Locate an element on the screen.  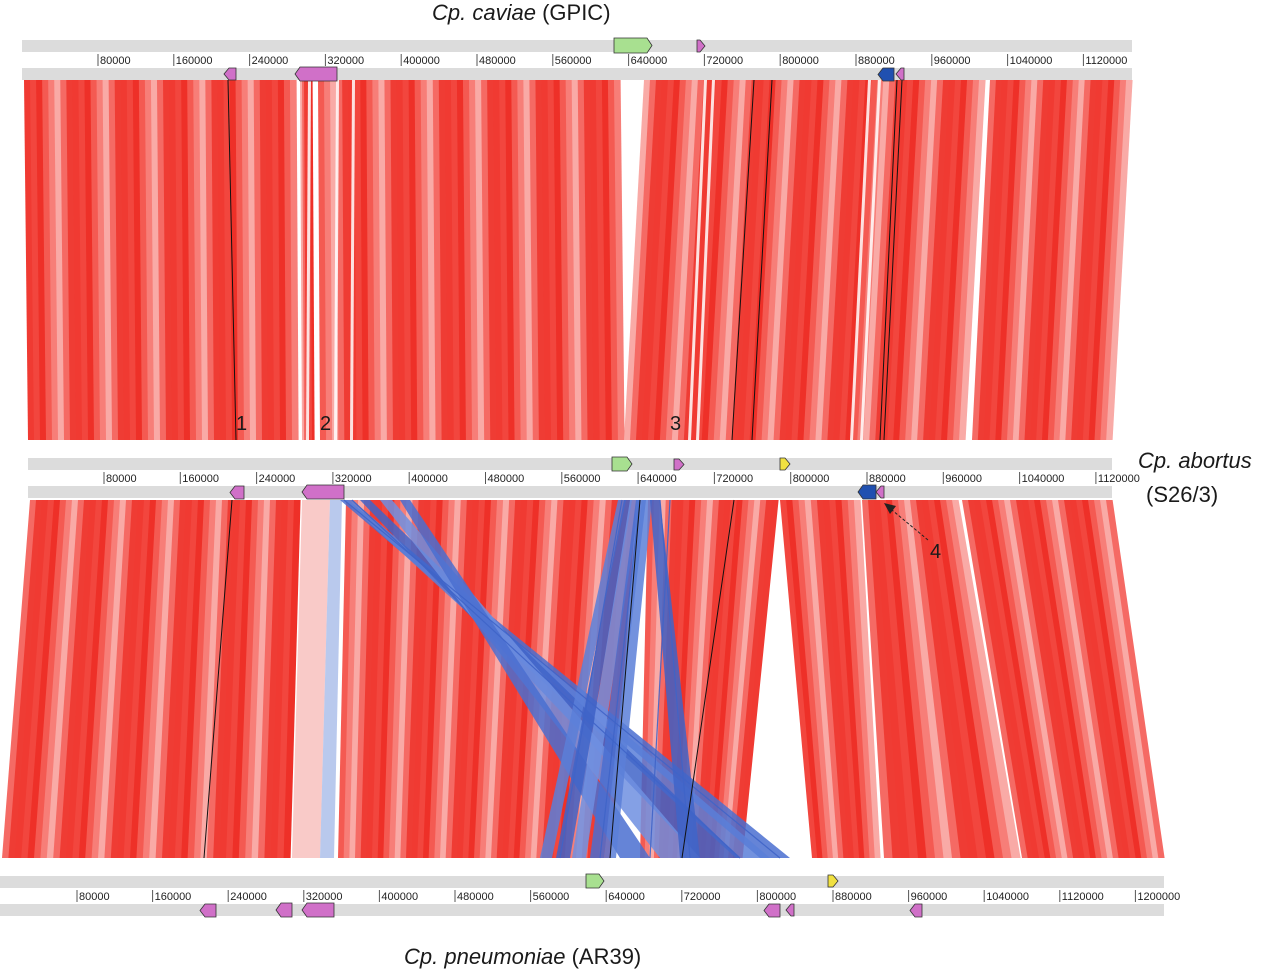
annotation-arrow-head is located at coordinates (890, 508).